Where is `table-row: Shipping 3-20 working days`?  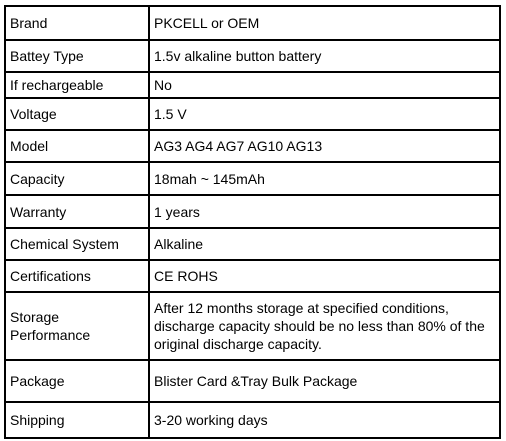 table-row: Shipping 3-20 working days is located at coordinates (252, 420).